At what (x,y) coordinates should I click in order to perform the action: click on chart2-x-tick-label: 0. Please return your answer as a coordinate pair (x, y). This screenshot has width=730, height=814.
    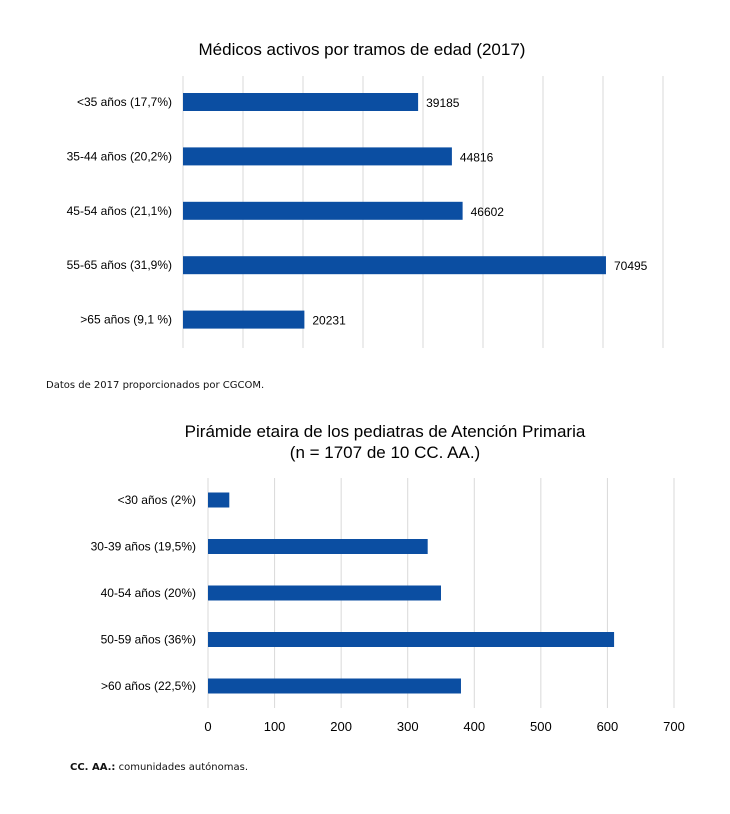
    Looking at the image, I should click on (207, 726).